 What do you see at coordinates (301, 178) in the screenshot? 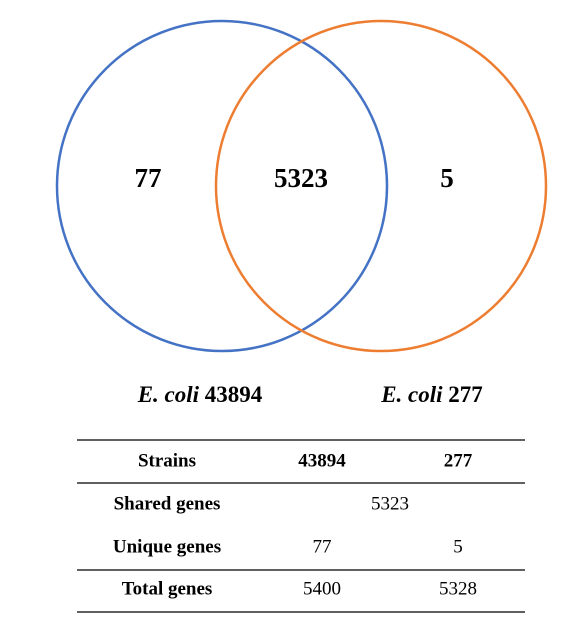
I see `shared-count: 5323` at bounding box center [301, 178].